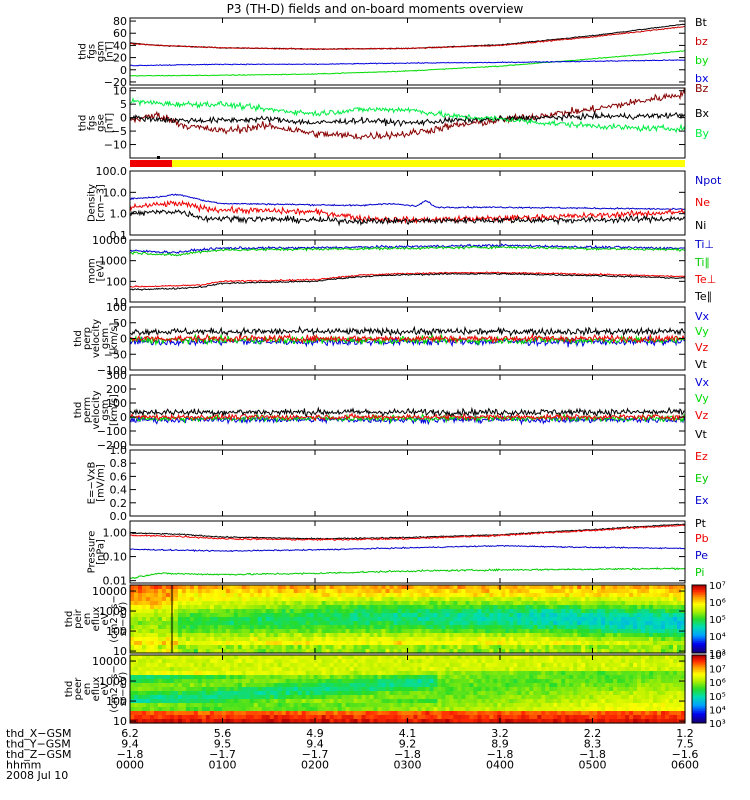 The image size is (750, 800). What do you see at coordinates (717, 637) in the screenshot?
I see `colorbar-label: 10⁴` at bounding box center [717, 637].